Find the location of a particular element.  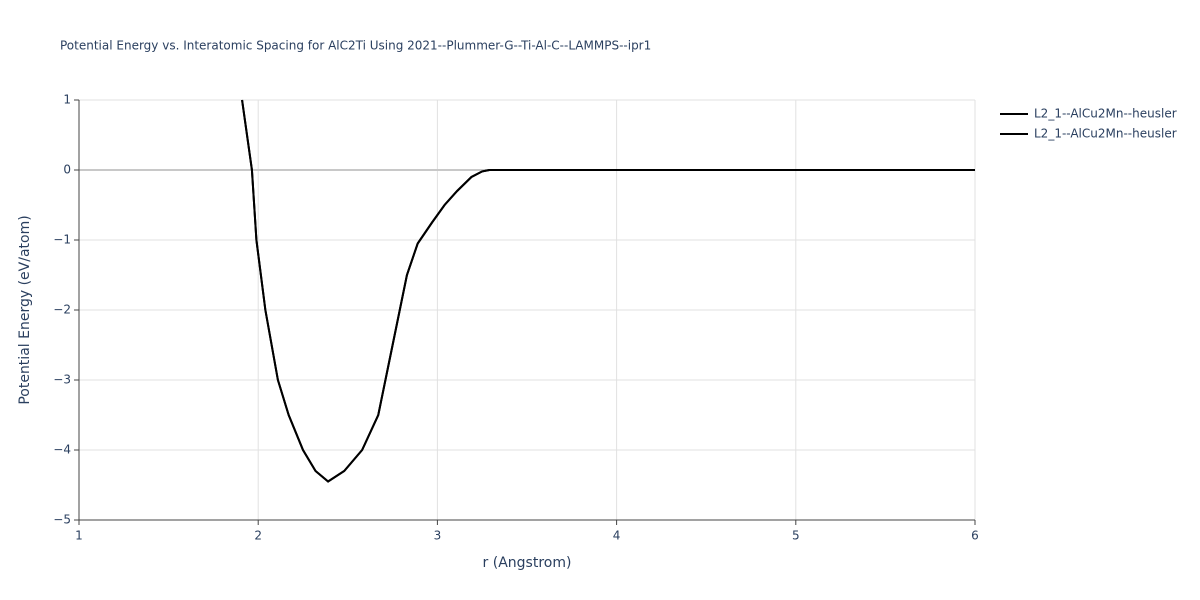

x-tick-label: 2 is located at coordinates (258, 536).